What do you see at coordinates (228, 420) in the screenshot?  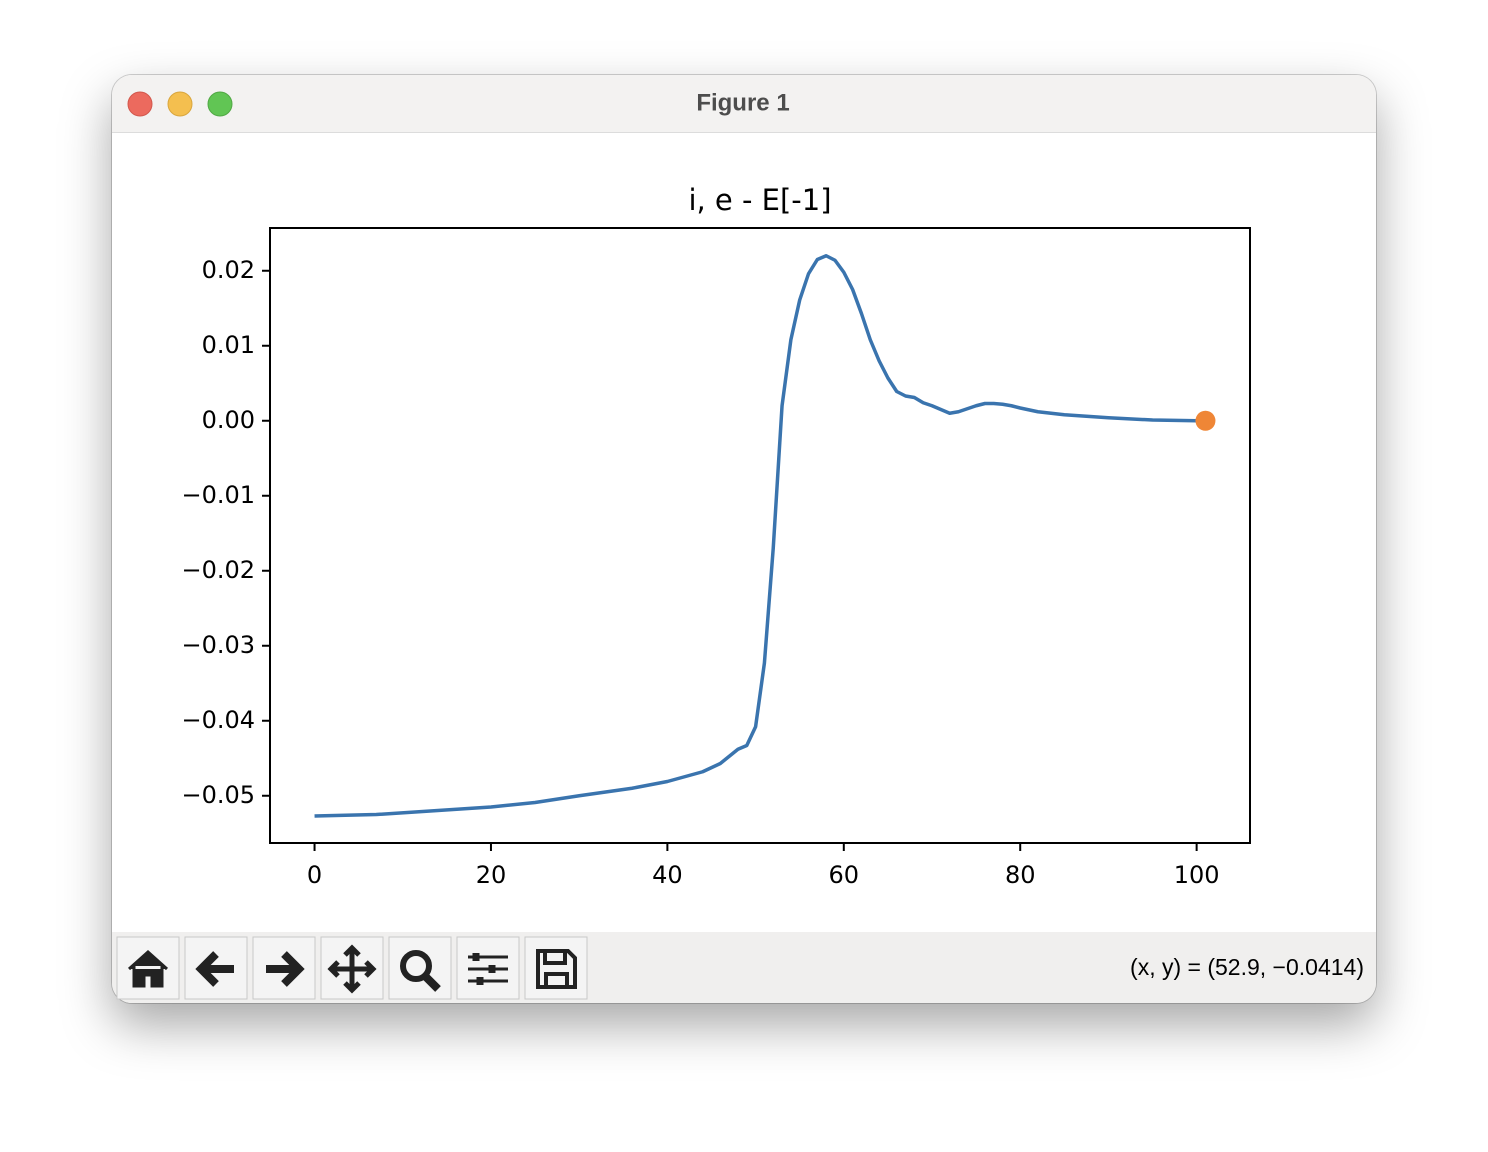 I see `y-tick-label: 0.00` at bounding box center [228, 420].